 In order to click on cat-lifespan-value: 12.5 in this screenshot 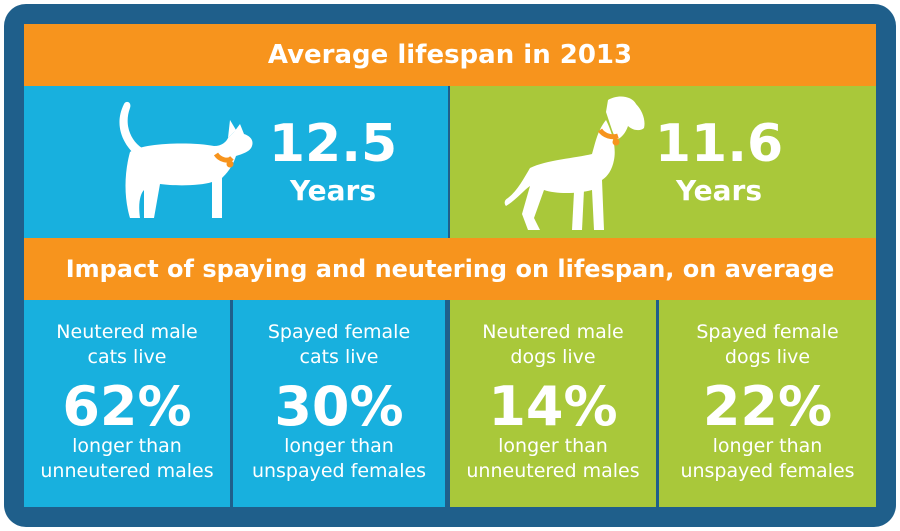, I will do `click(333, 144)`.